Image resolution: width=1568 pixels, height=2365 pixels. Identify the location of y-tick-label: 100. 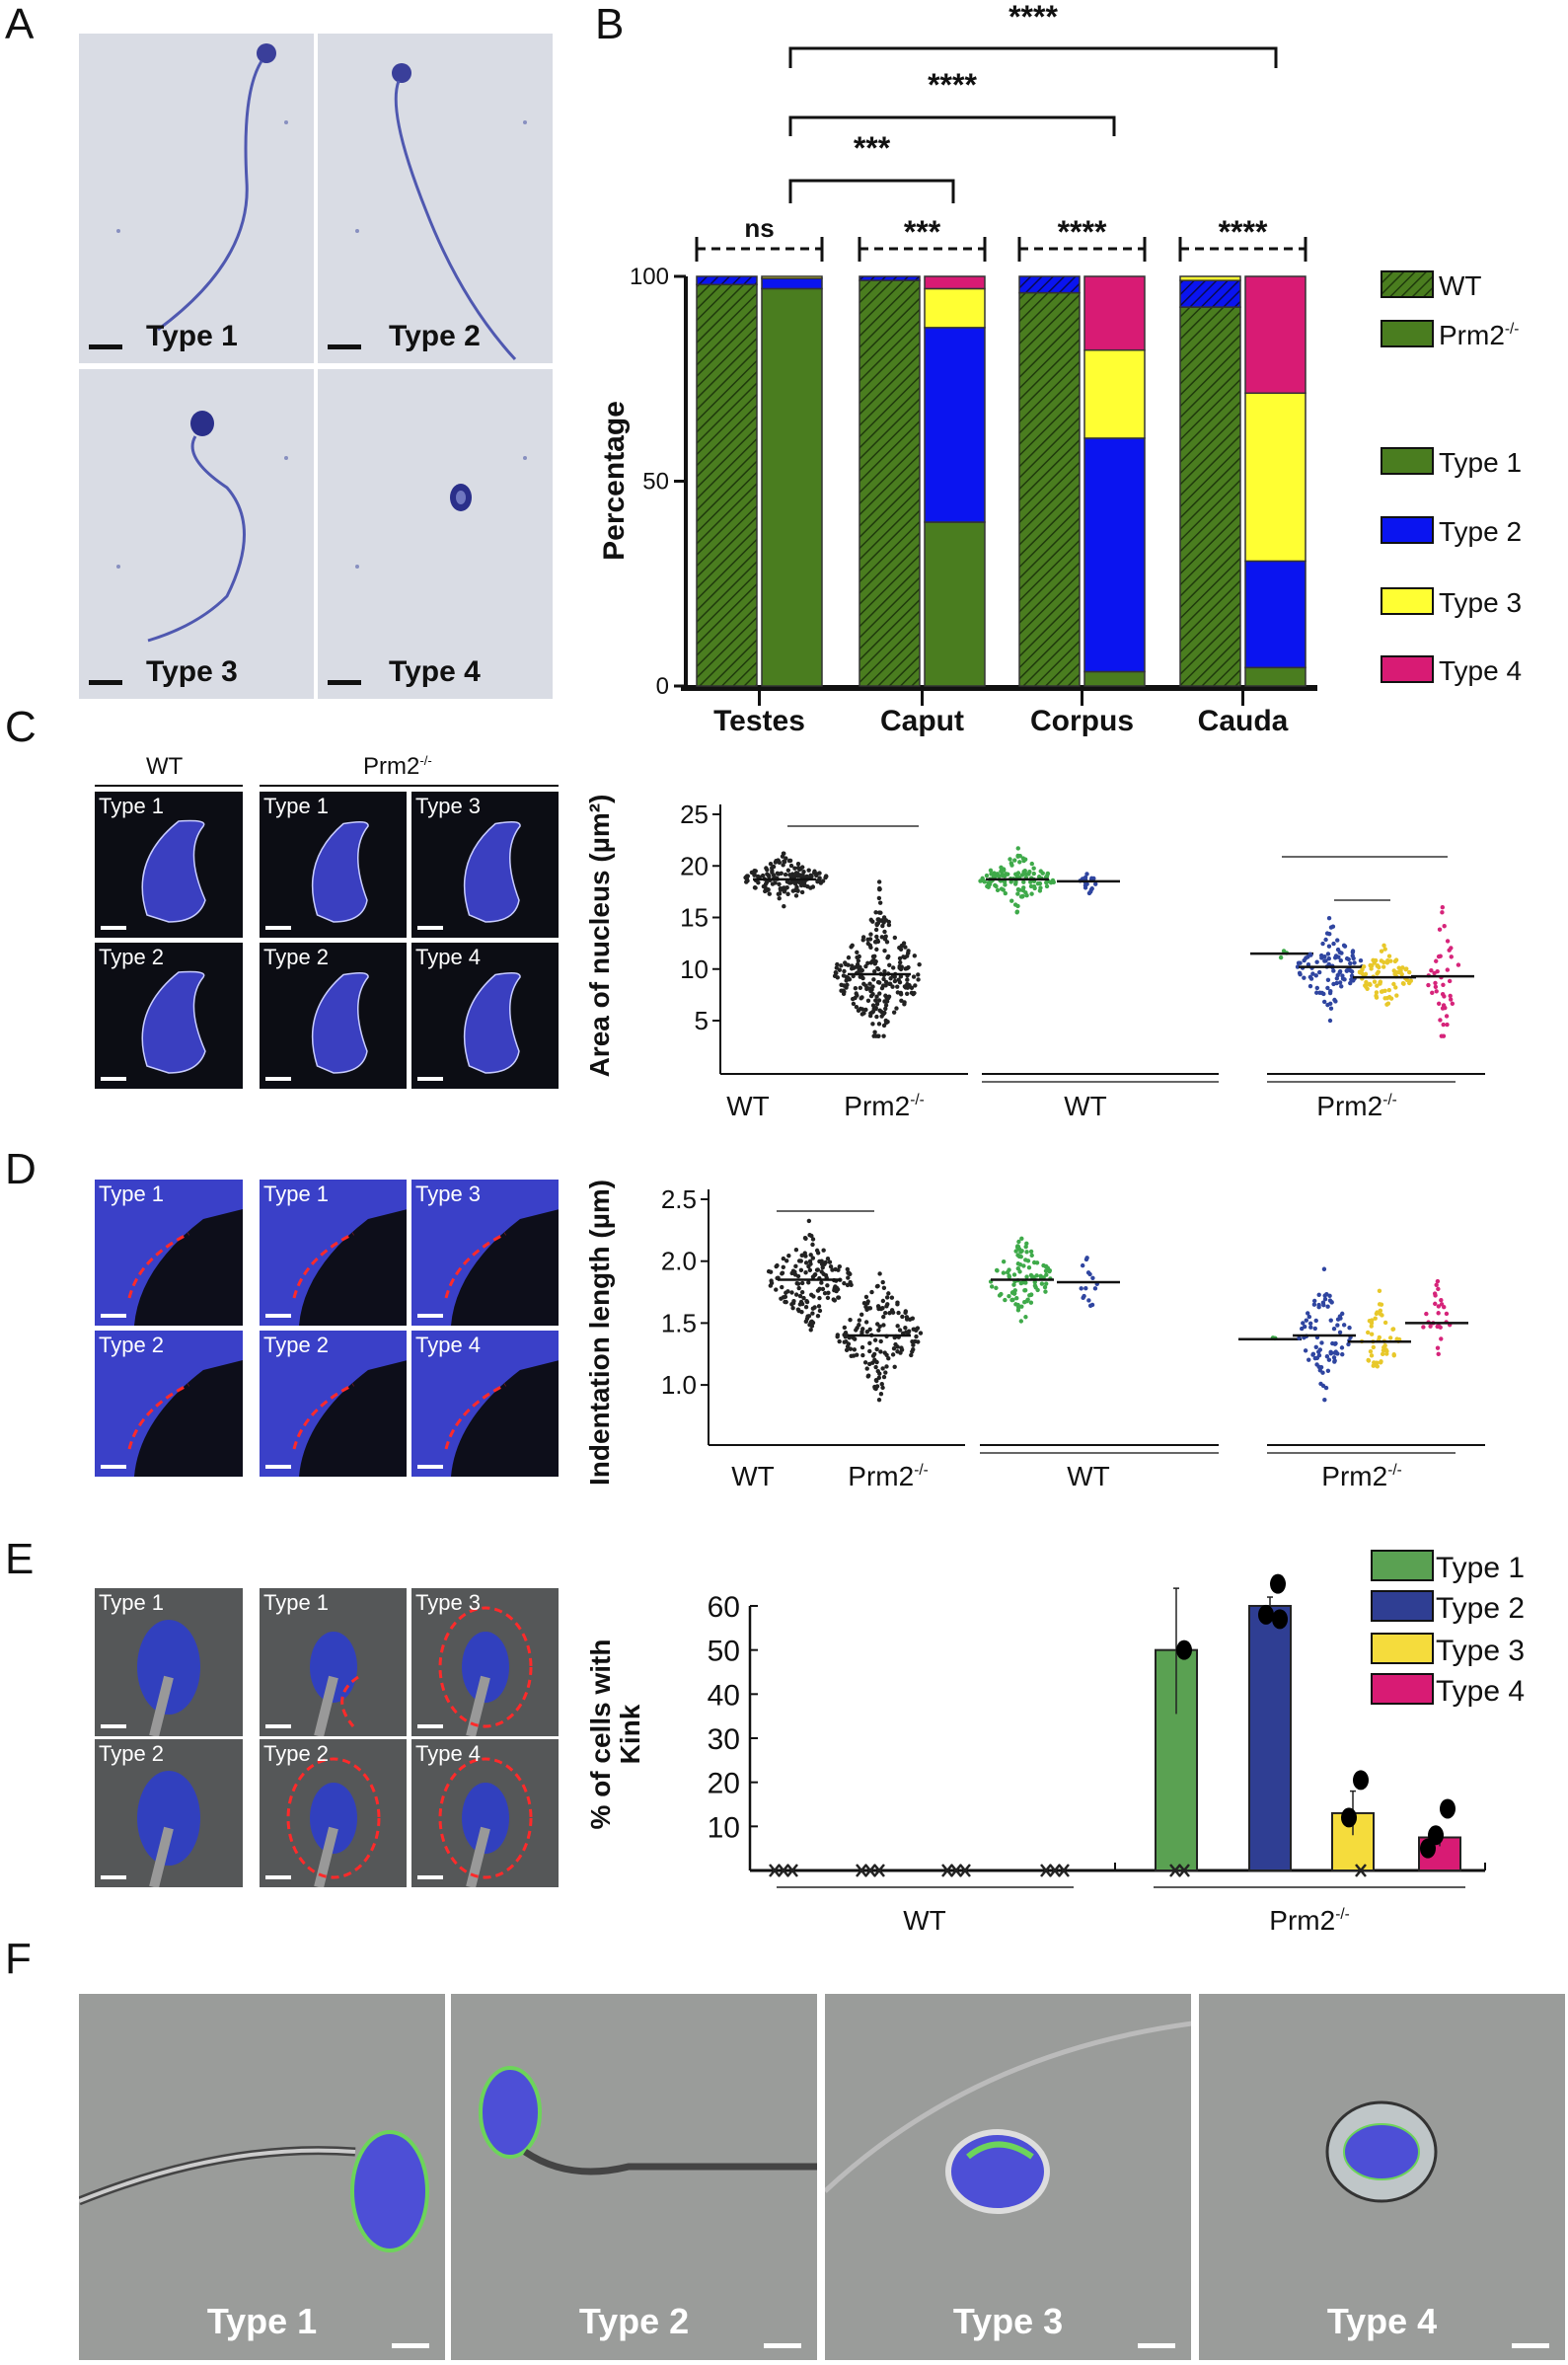
(650, 277).